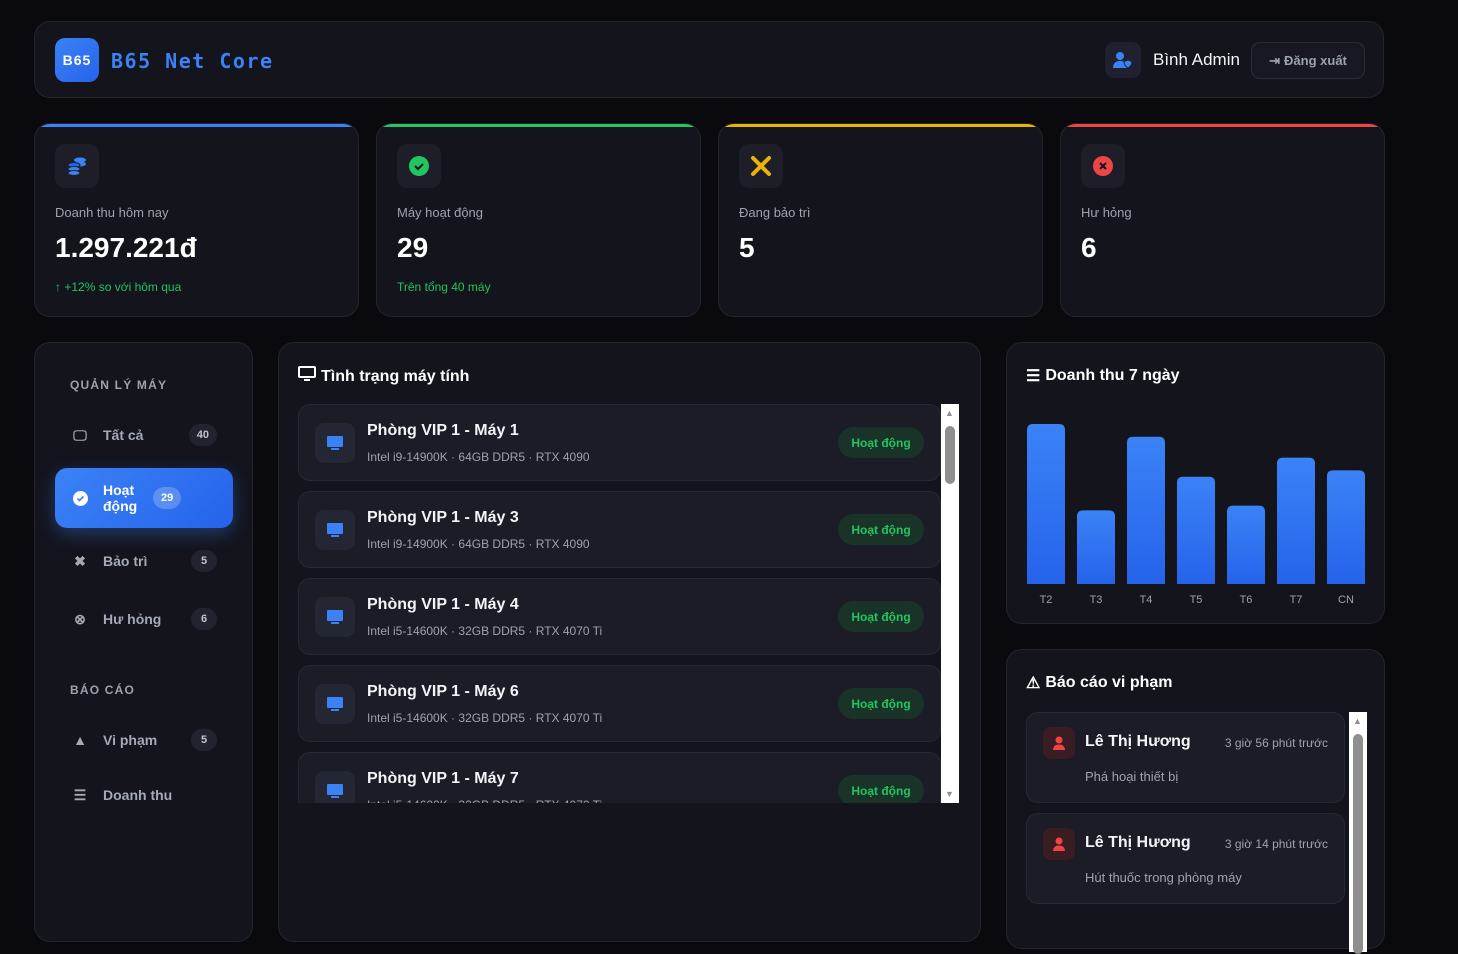  What do you see at coordinates (1276, 844) in the screenshot?
I see `violation-time: 3 giờ 14 phút trước` at bounding box center [1276, 844].